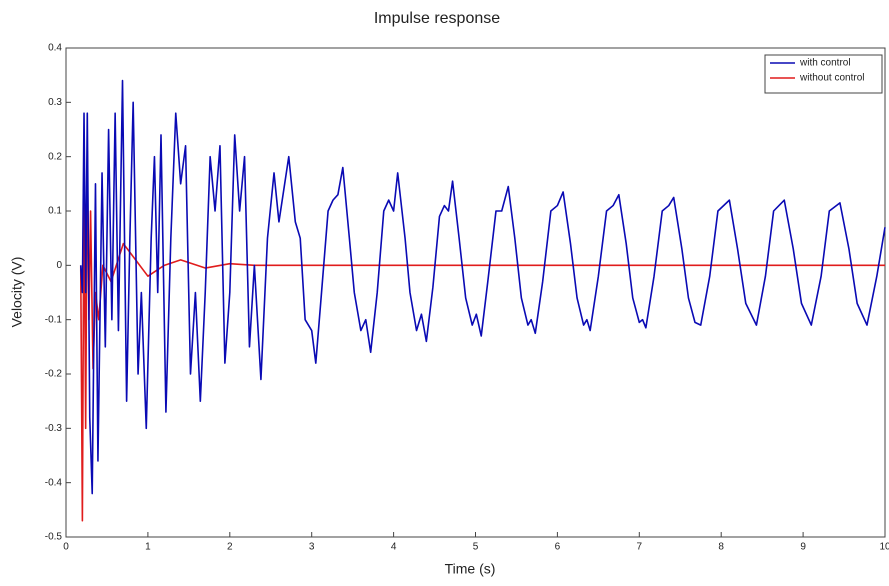 The image size is (889, 586). Describe the element at coordinates (54, 482) in the screenshot. I see `y-tick-label: -0.4` at that location.